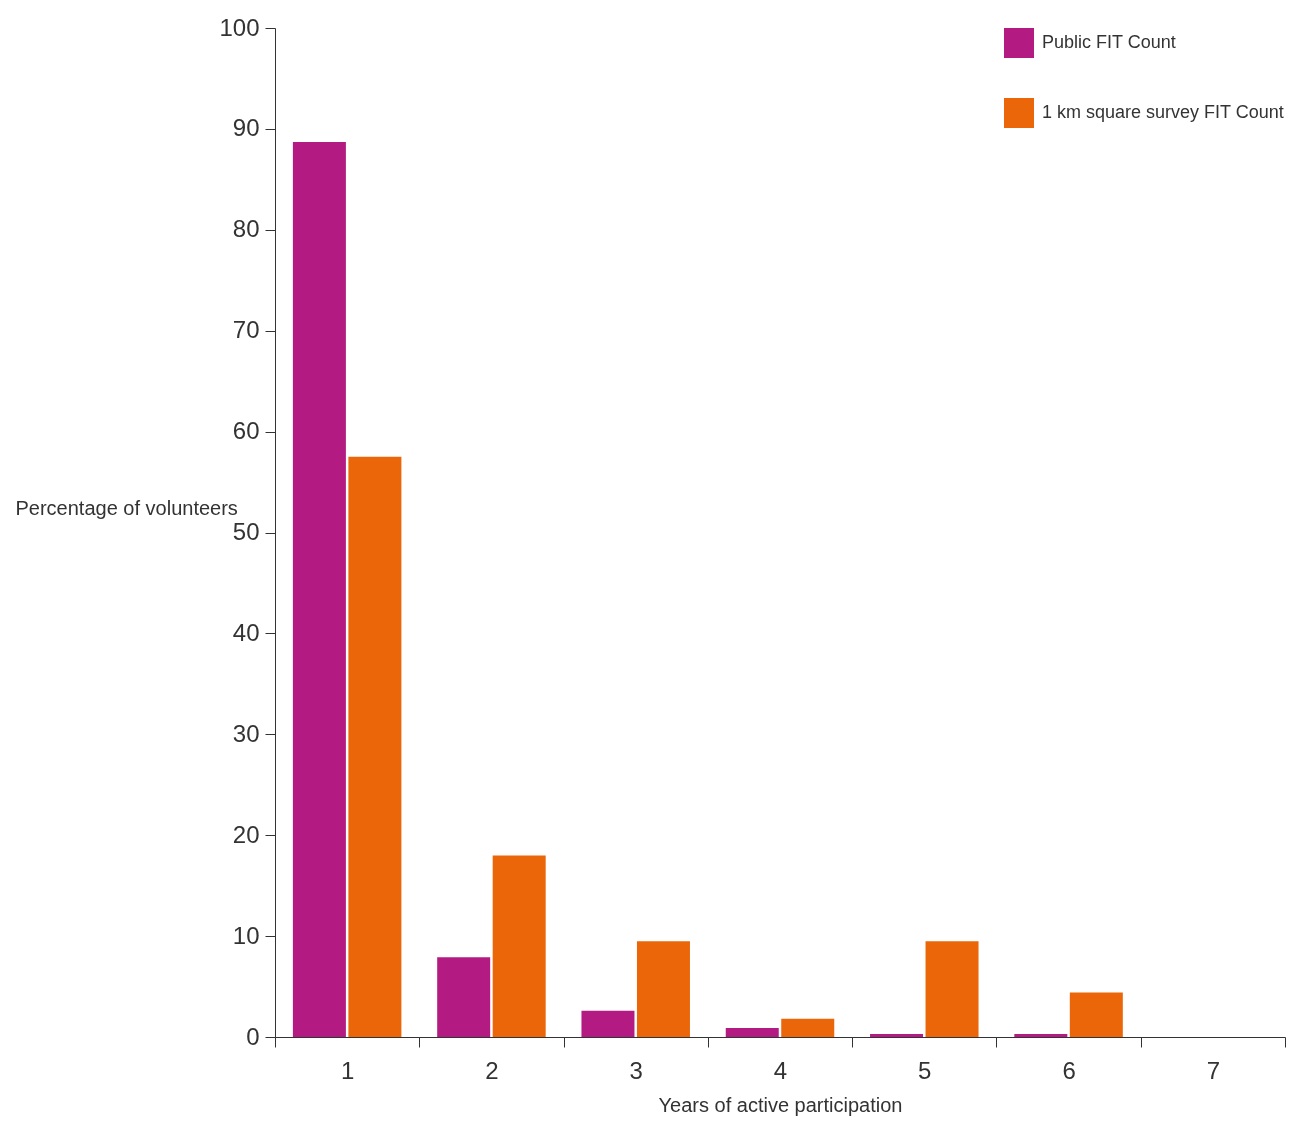 The width and height of the screenshot is (1290, 1134). Describe the element at coordinates (780, 1070) in the screenshot. I see `x-tick-label: 4` at that location.